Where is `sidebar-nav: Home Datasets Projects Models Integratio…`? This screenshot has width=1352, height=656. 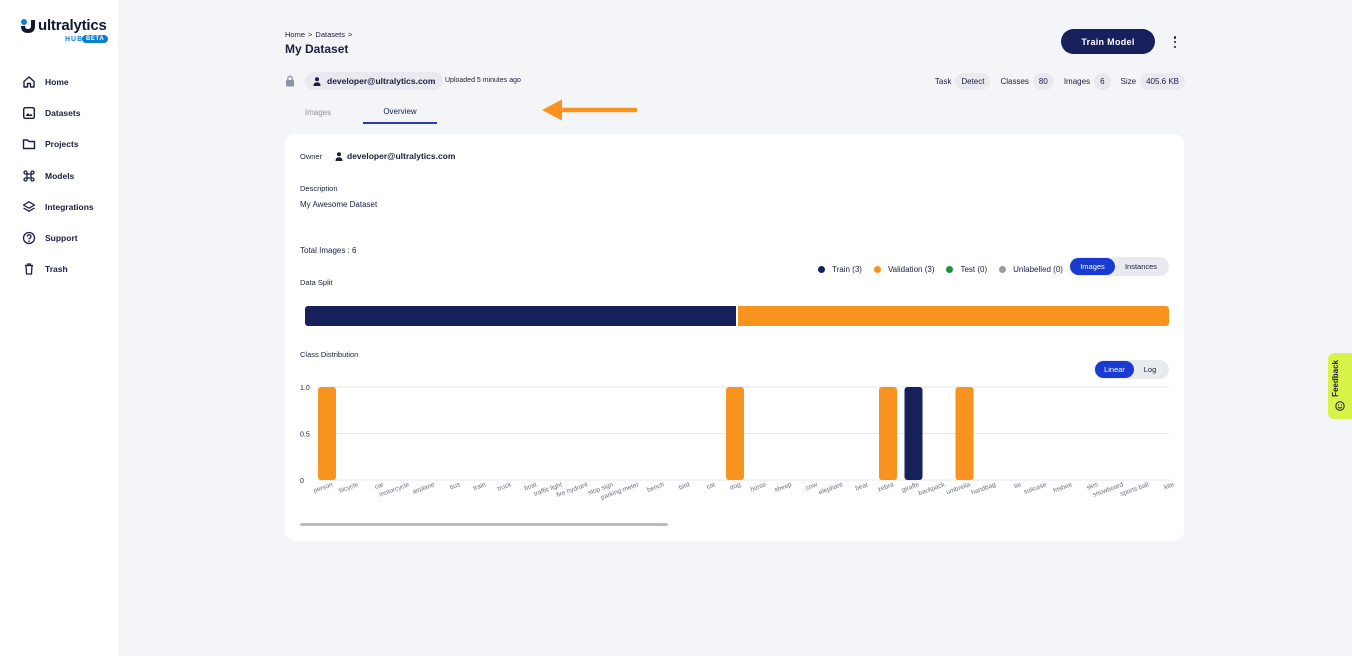 sidebar-nav: Home Datasets Projects Models Integratio… is located at coordinates (59, 175).